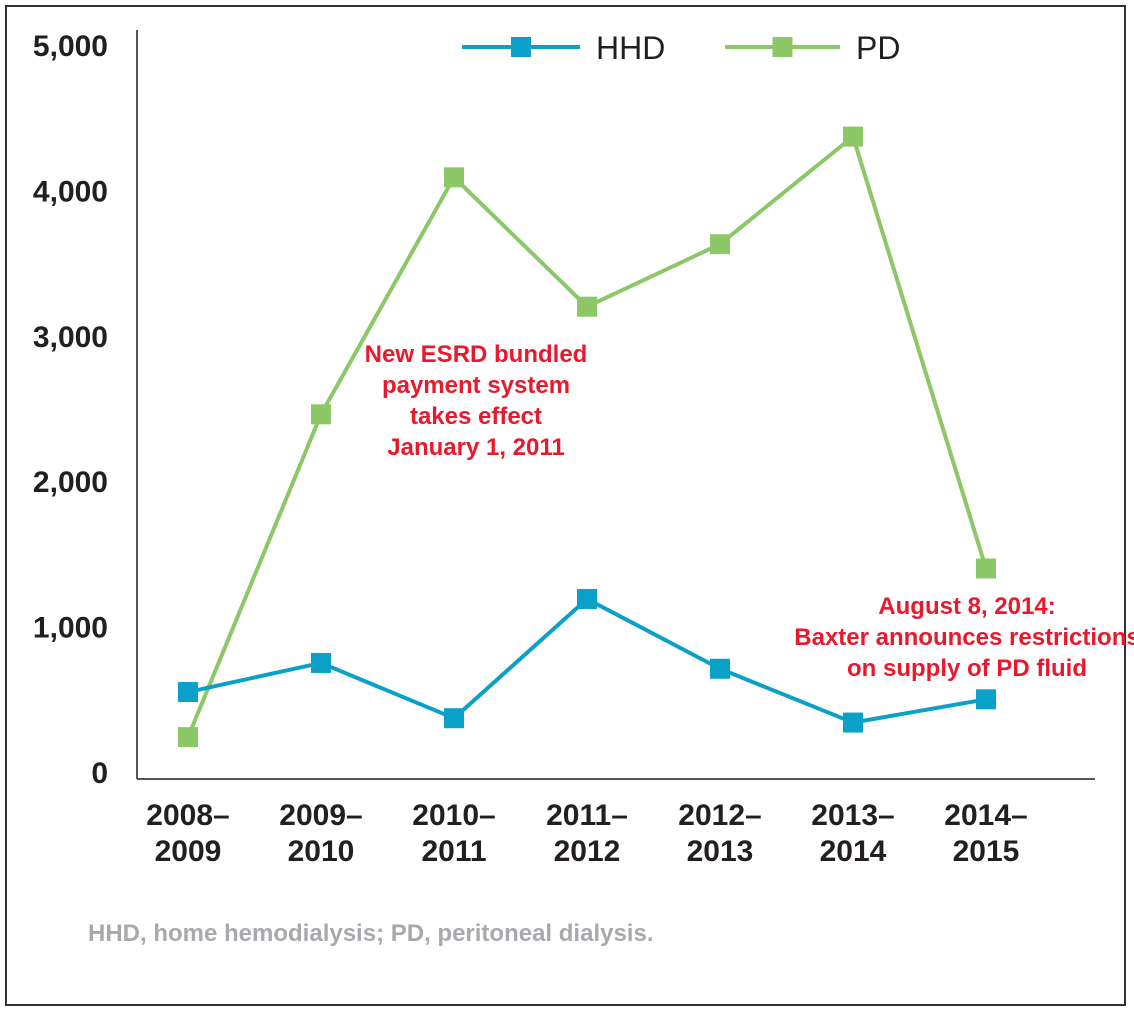  Describe the element at coordinates (966, 606) in the screenshot. I see `annotation-line: August 8, 2014:` at that location.